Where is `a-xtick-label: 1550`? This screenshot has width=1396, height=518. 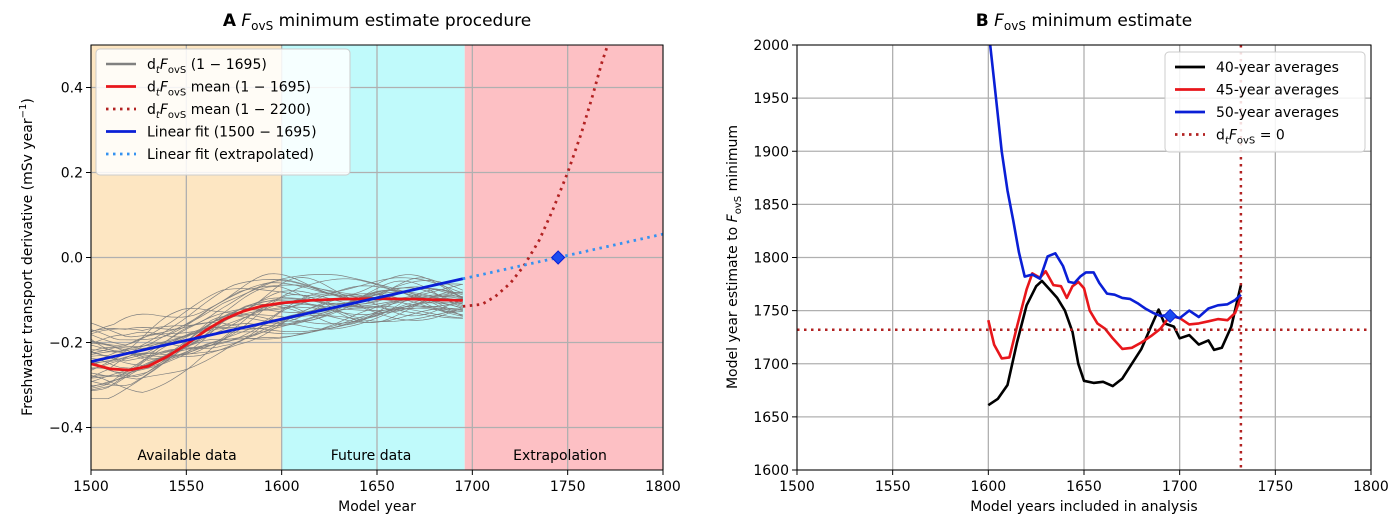
a-xtick-label: 1550 is located at coordinates (187, 487).